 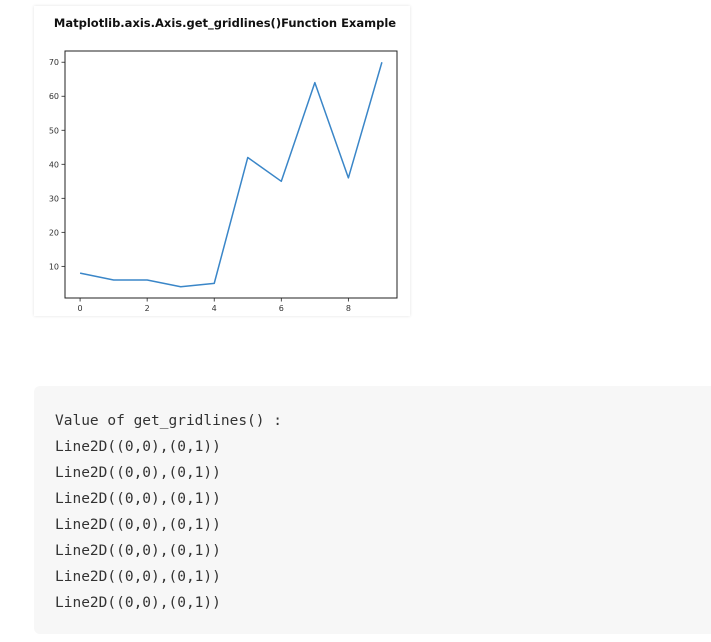 What do you see at coordinates (54, 232) in the screenshot?
I see `y-tick-label: 20` at bounding box center [54, 232].